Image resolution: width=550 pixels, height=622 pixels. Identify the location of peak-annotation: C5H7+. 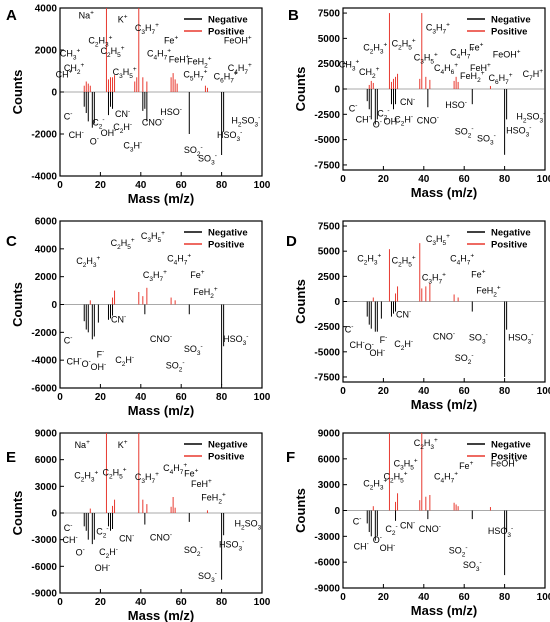
(195, 75).